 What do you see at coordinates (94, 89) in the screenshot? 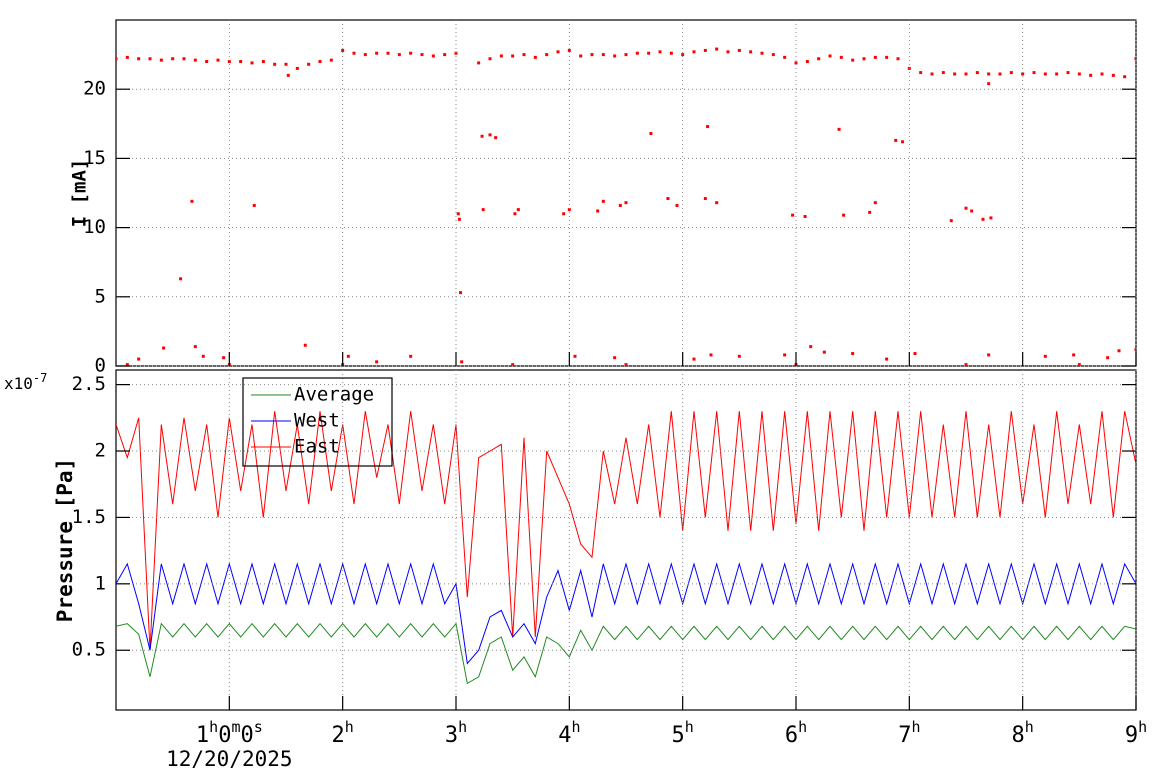
I see `y-tick-label: 20` at bounding box center [94, 89].